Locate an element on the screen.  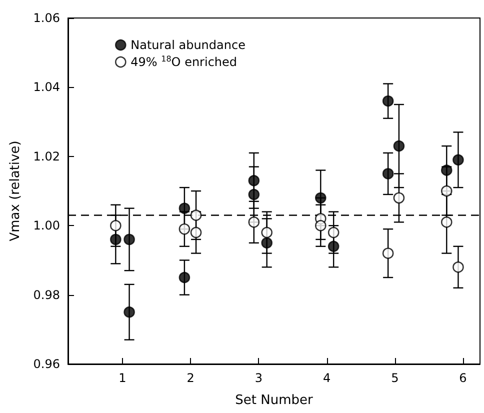
y-tick-label: 1.00 is located at coordinates (46, 225).